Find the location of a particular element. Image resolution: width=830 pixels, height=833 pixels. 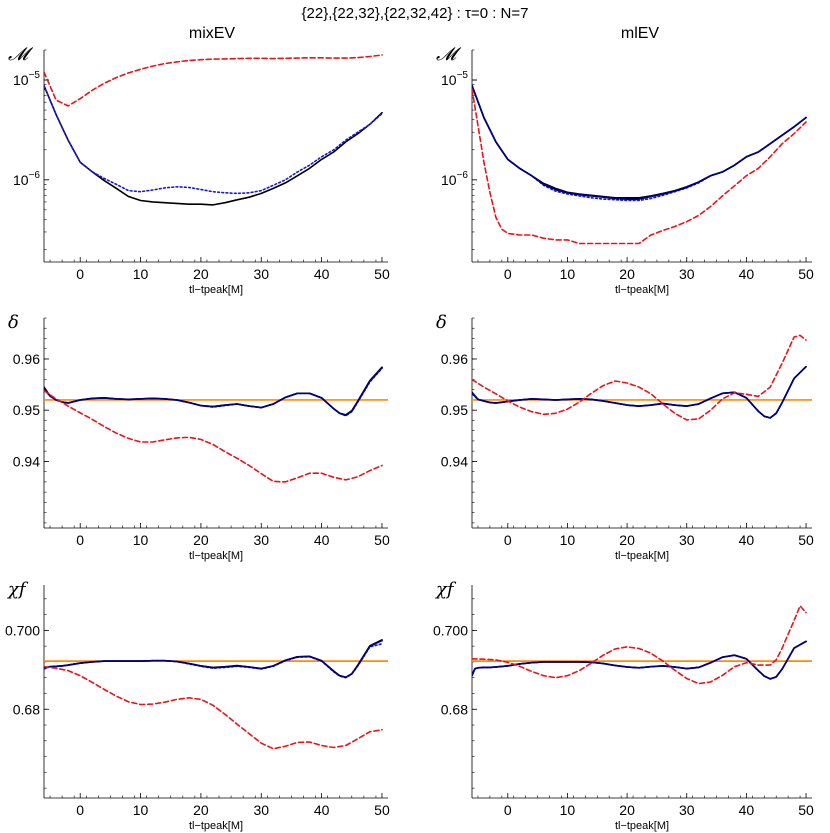

figure-title: {22},{22,32},{22,32,42} : τ=0 : N=7 is located at coordinates (415, 13).